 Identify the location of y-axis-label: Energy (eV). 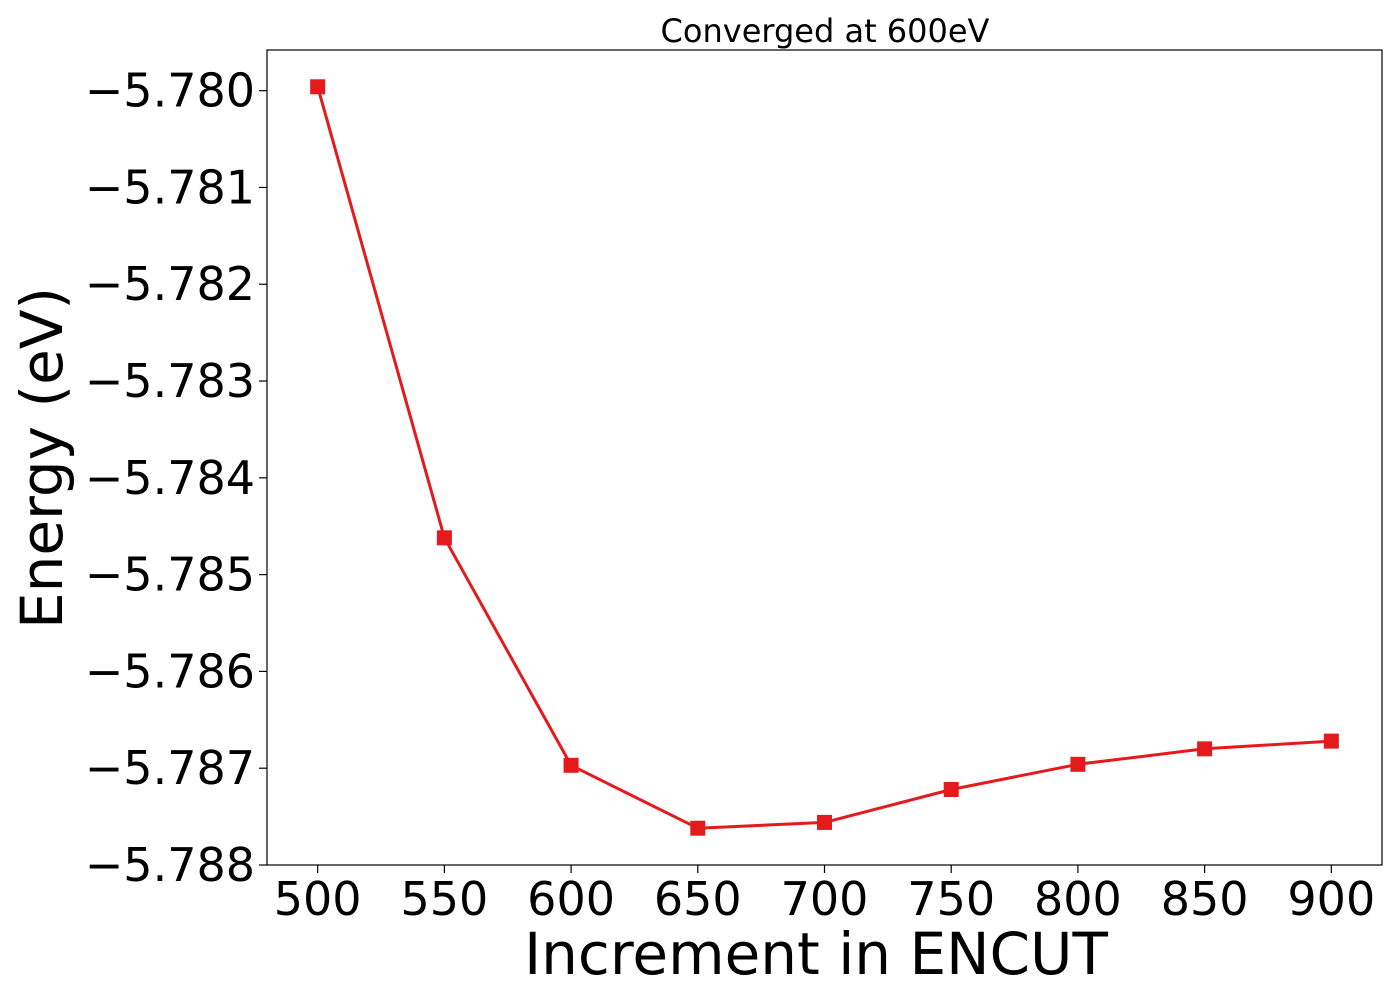
(42, 458).